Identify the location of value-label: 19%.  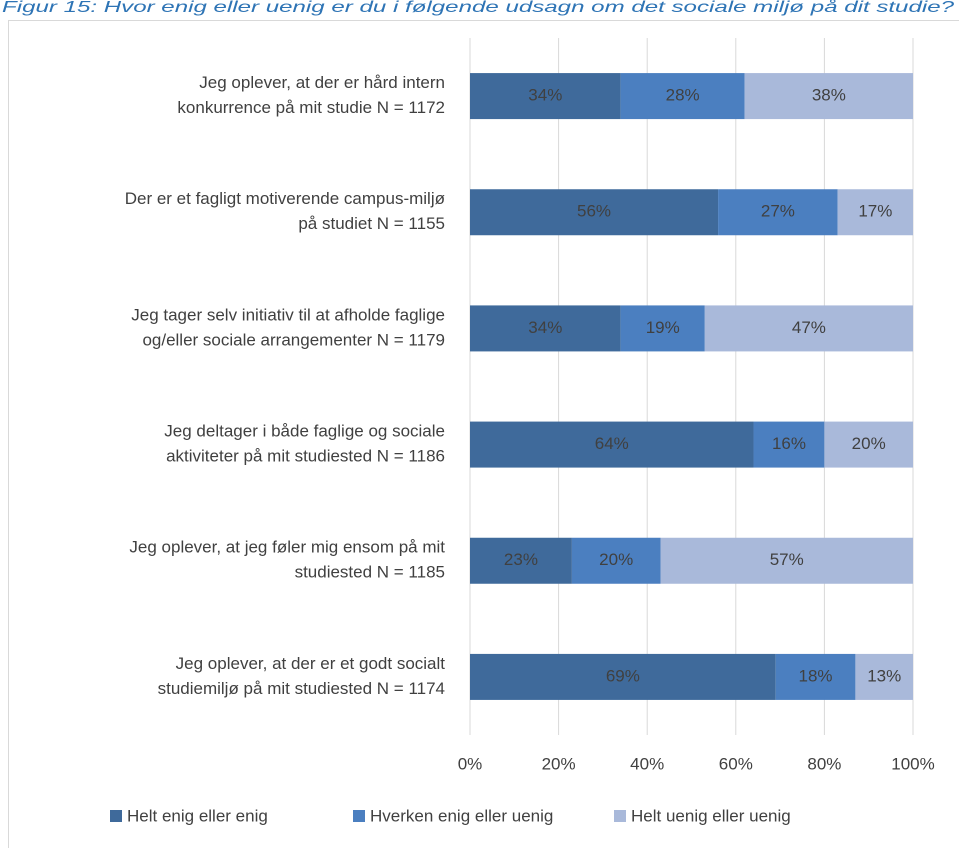
(663, 327).